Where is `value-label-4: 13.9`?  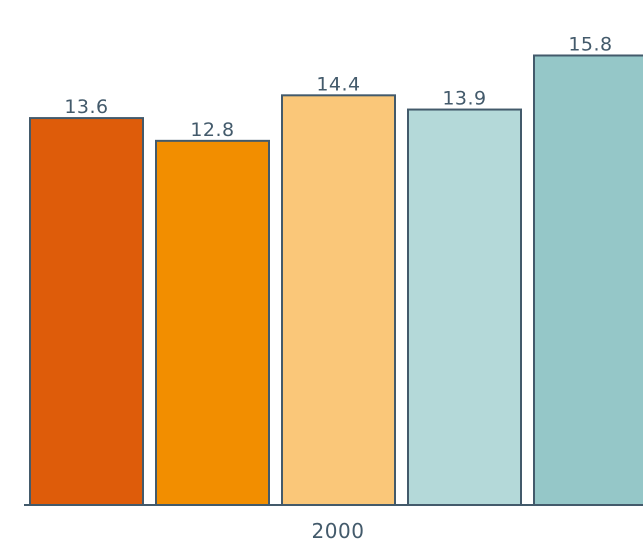
value-label-4: 13.9 is located at coordinates (464, 99).